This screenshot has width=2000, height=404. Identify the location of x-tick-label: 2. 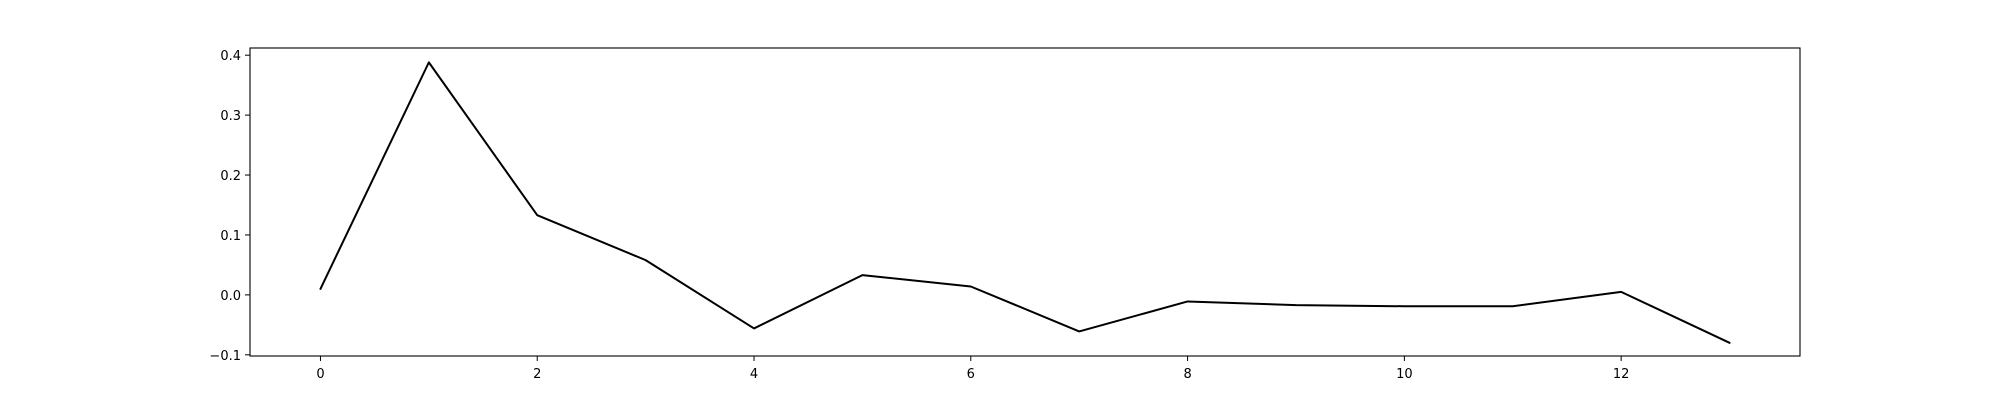
(537, 374).